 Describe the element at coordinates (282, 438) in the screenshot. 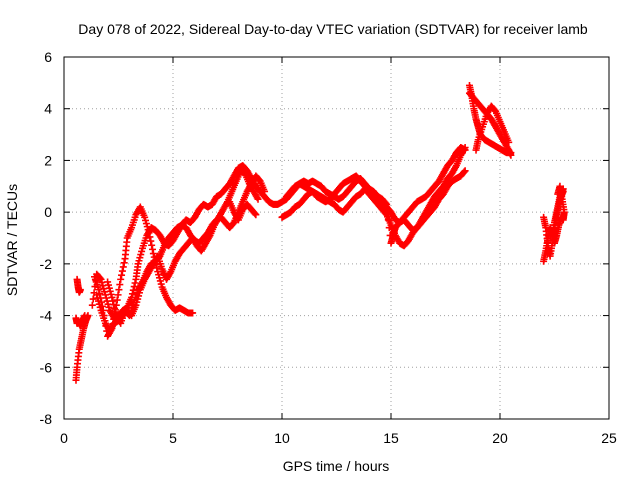

I see `x-tick-label: 10` at that location.